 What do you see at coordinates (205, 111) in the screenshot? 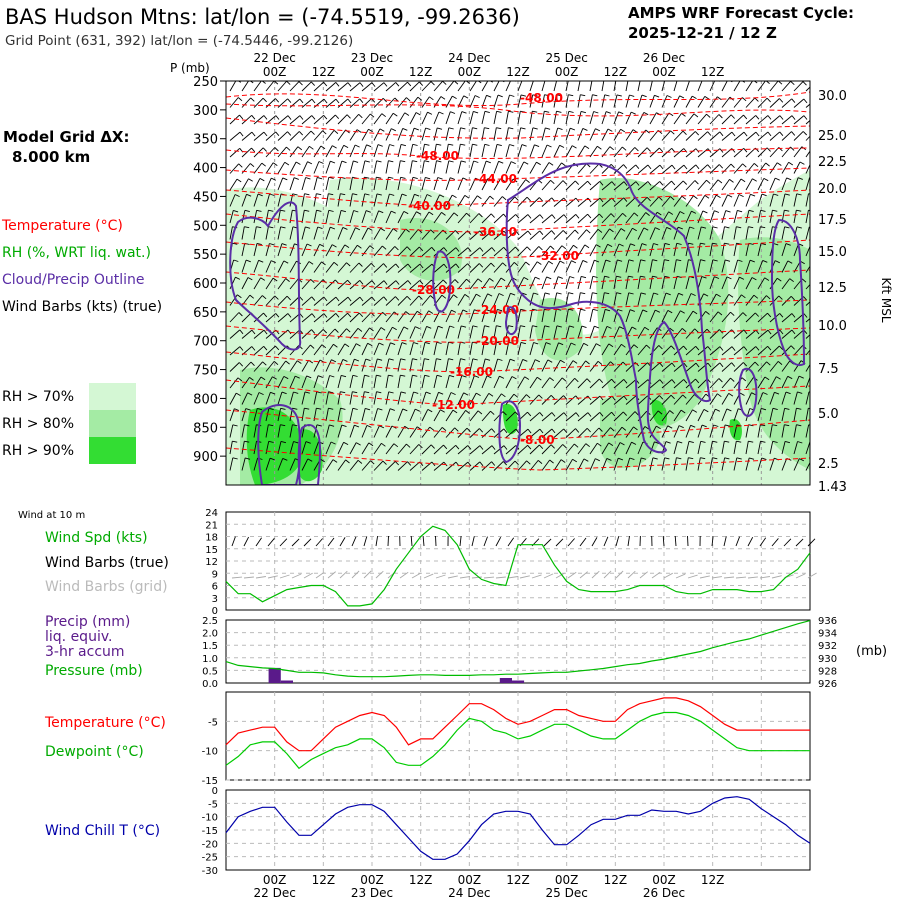
I see `pressure-tick-label: 300` at bounding box center [205, 111].